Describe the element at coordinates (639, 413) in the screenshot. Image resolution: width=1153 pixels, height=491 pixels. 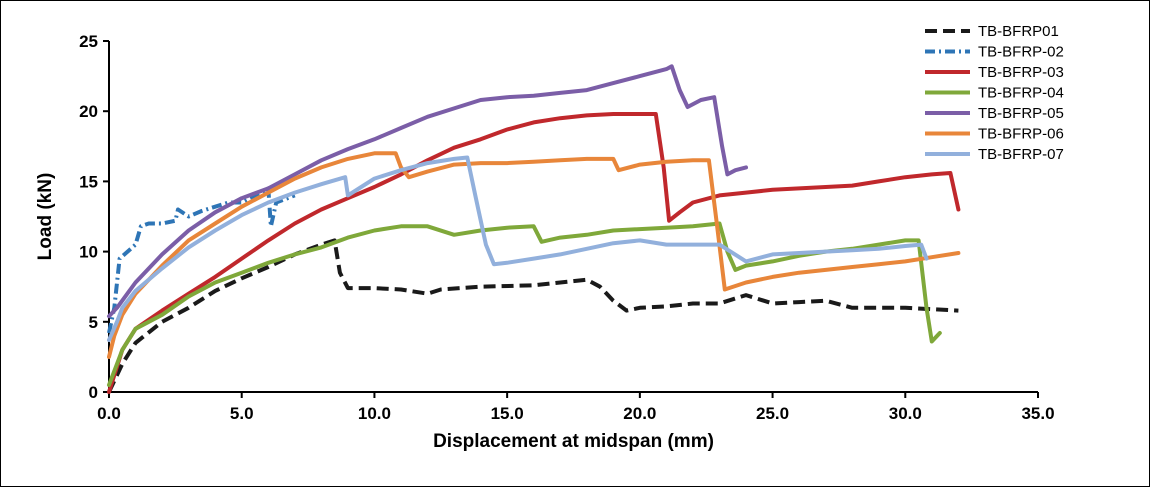
I see `x-tick-label: 20.0` at that location.